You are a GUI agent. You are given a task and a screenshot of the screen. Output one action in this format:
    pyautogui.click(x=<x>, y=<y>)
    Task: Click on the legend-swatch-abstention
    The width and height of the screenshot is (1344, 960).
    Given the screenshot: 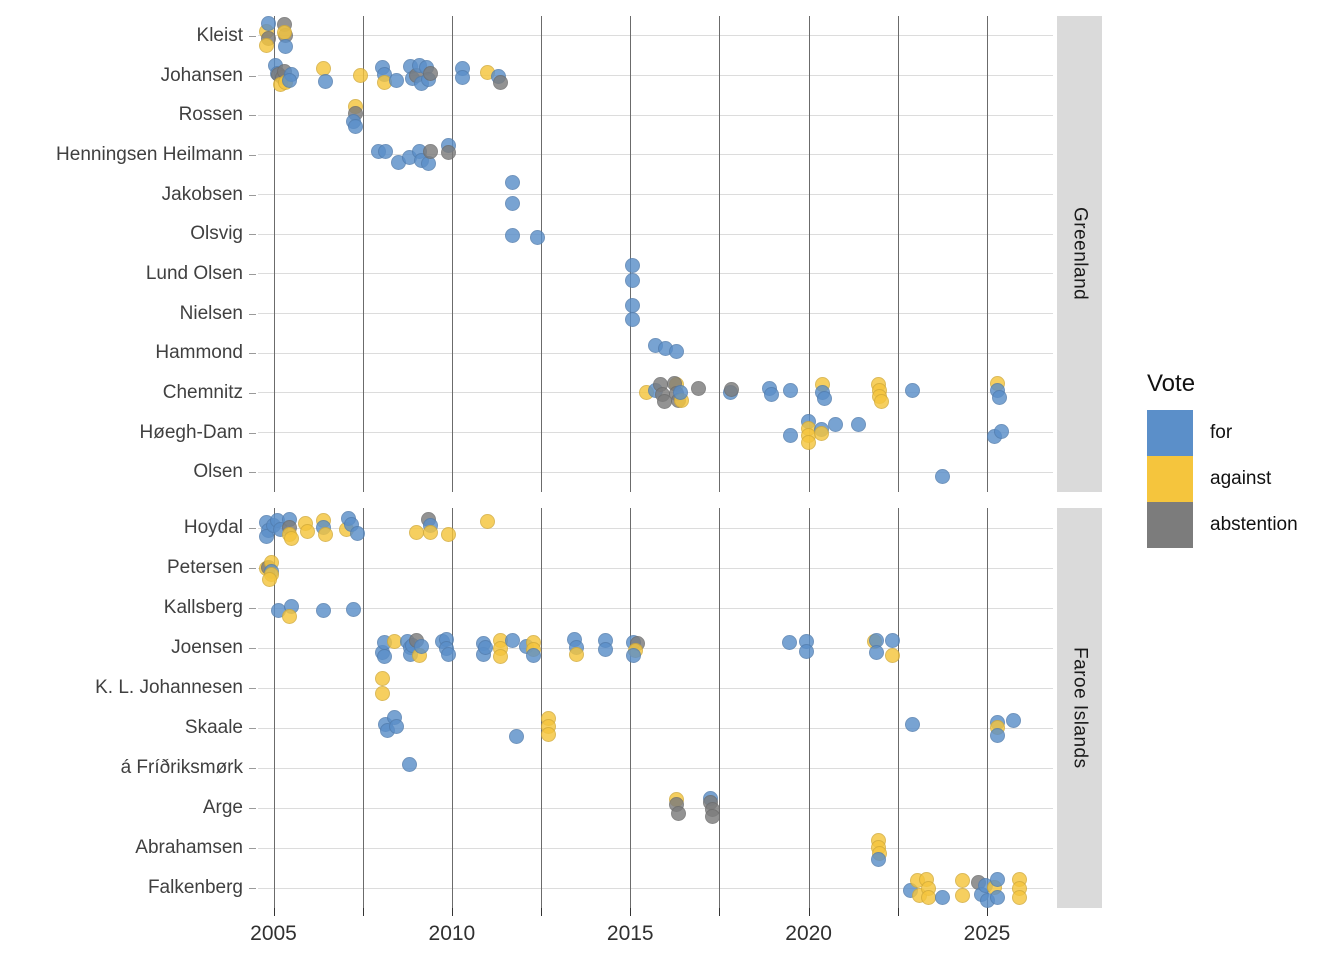 What is the action you would take?
    pyautogui.click(x=1170, y=525)
    